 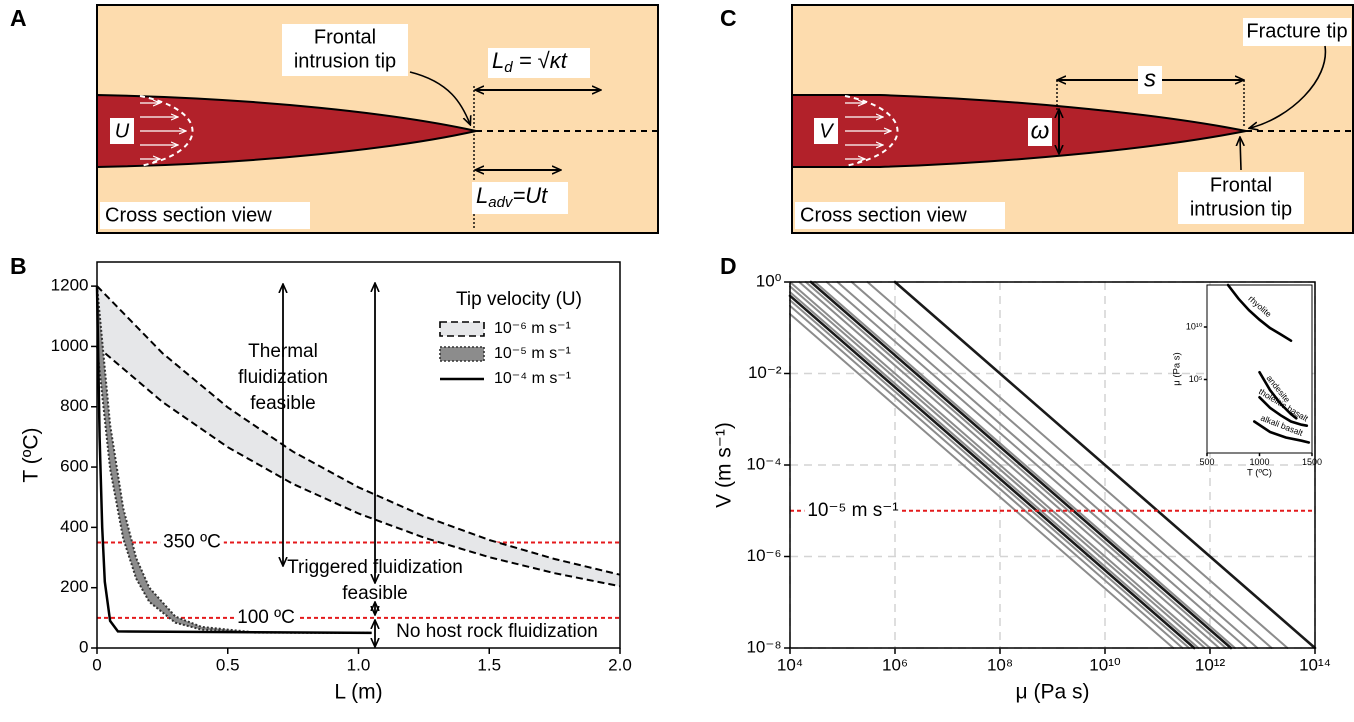 I want to click on y-tick-label: 800, so click(x=74, y=405).